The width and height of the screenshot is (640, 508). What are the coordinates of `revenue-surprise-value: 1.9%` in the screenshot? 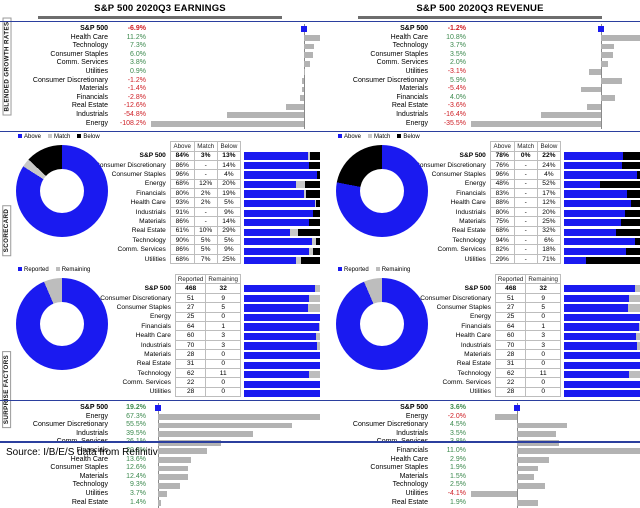 It's located at (458, 502).